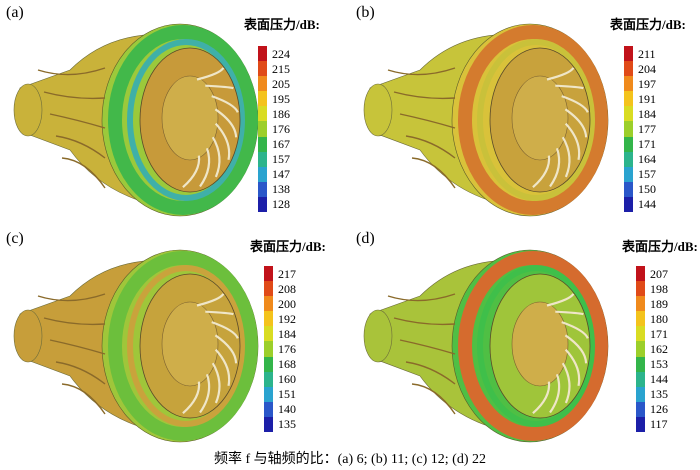  I want to click on colorbar-tick-label: 153, so click(659, 364).